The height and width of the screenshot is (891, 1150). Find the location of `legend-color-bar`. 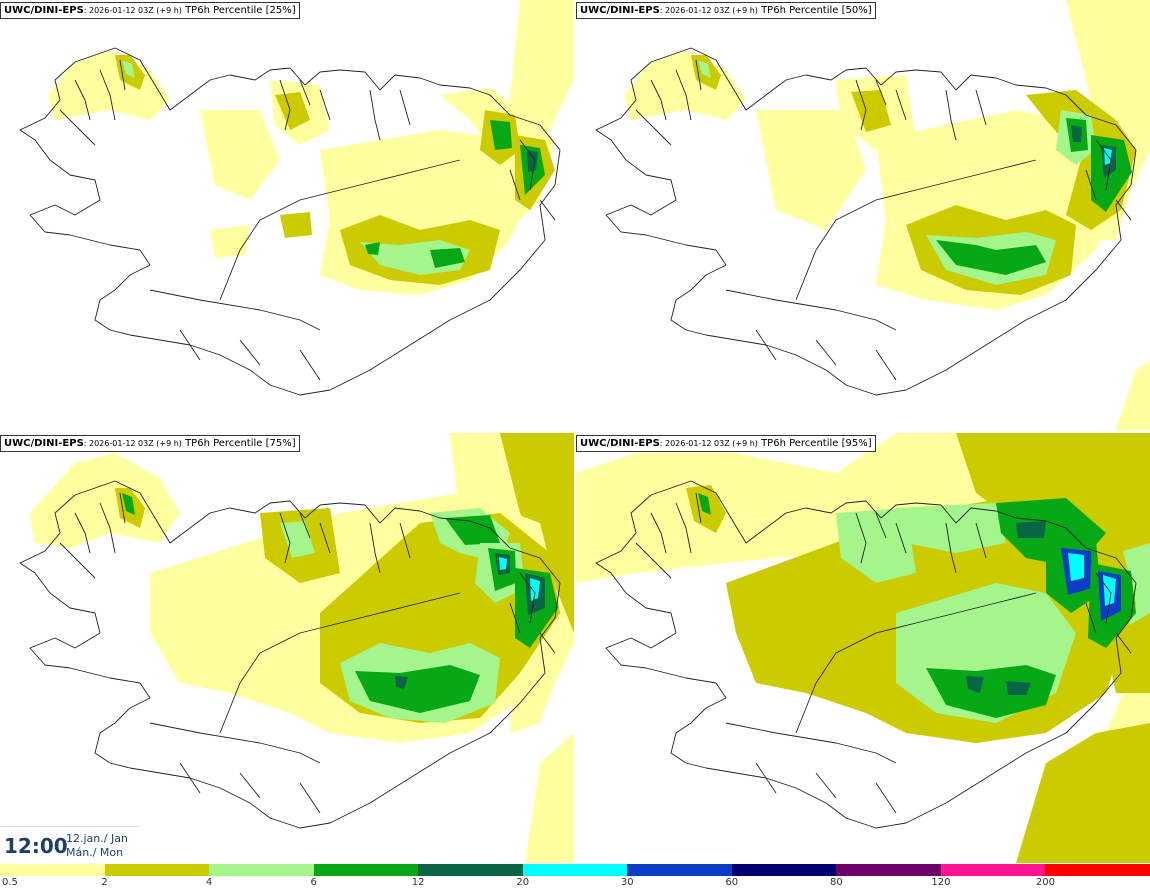

legend-color-bar is located at coordinates (575, 870).